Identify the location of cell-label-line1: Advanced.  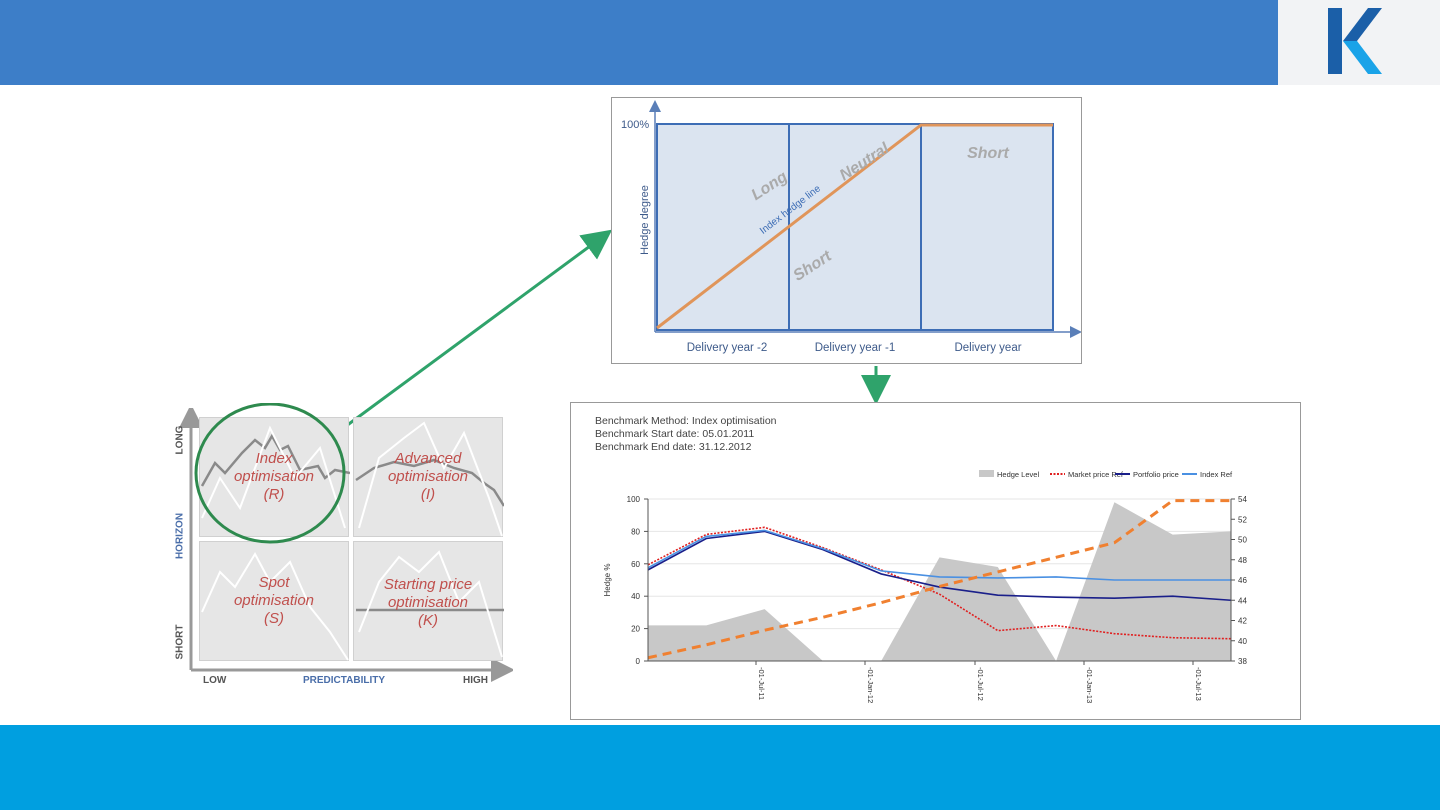
(428, 458).